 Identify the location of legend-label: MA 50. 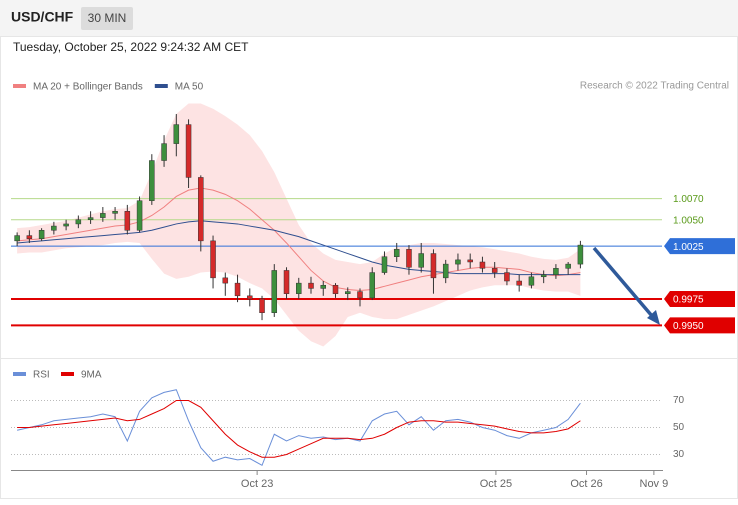
(189, 87).